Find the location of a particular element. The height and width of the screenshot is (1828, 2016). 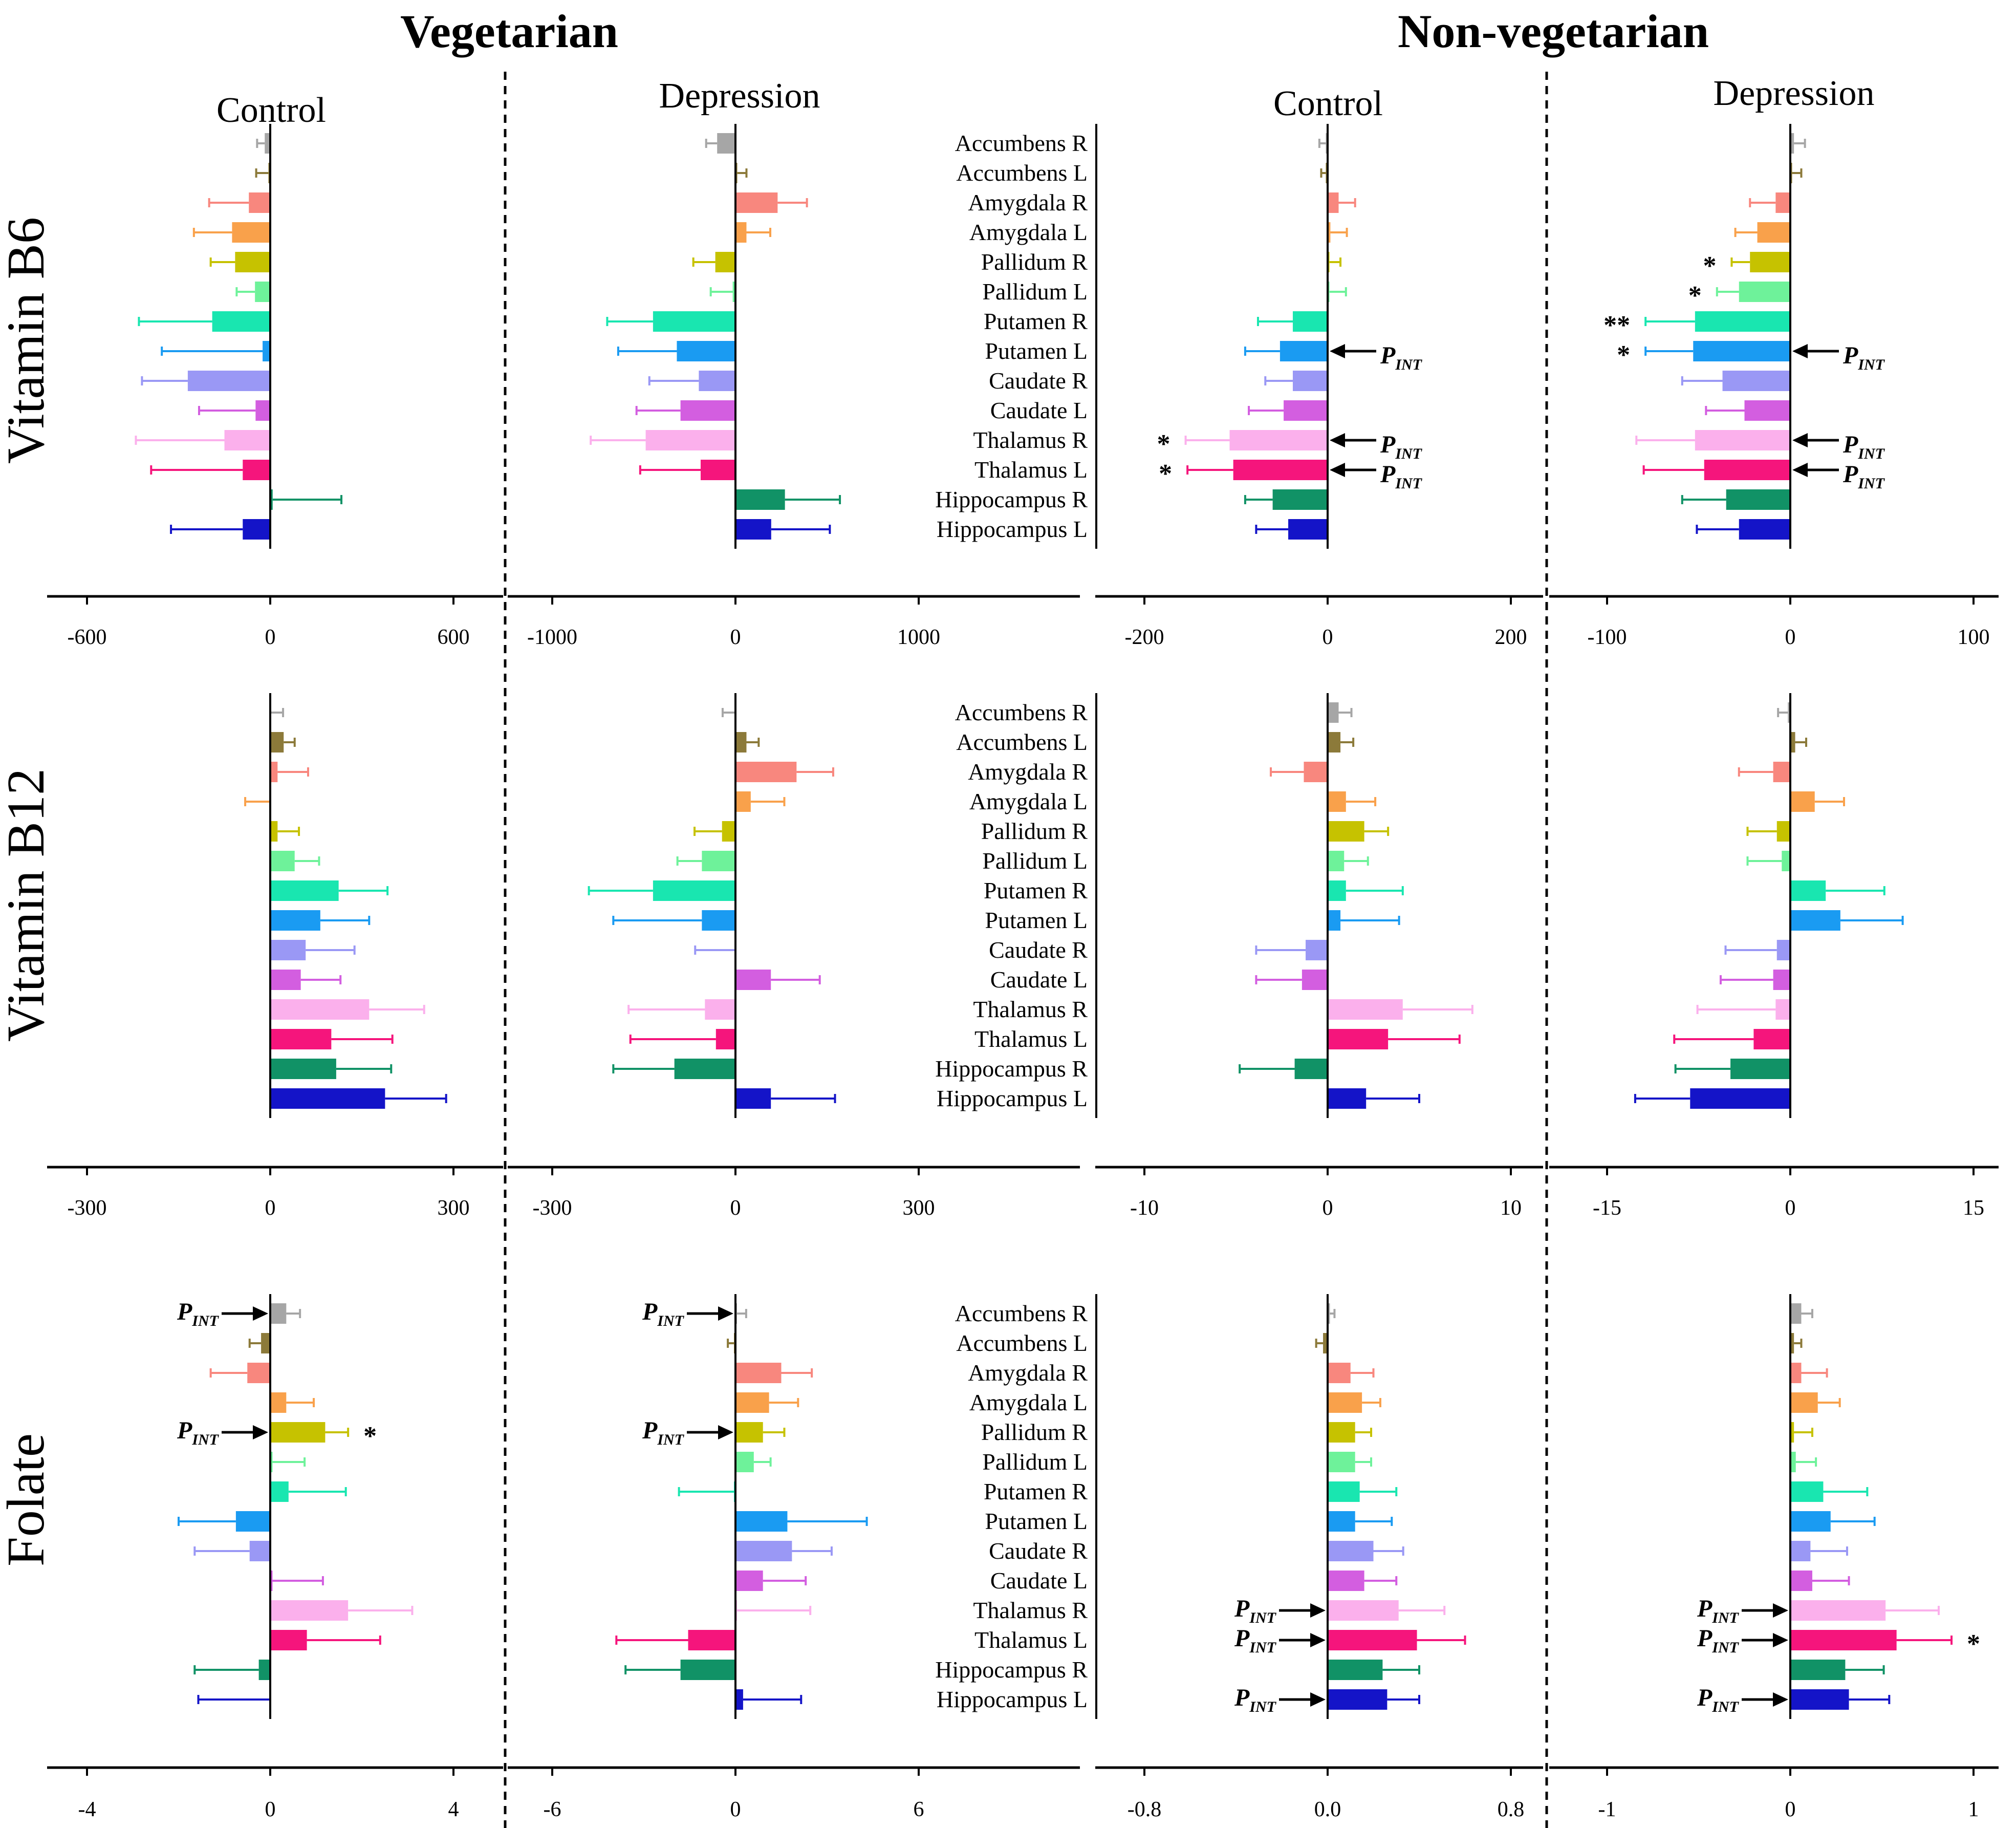

region-label-amygdala-r: Amygdala R is located at coordinates (1028, 772).